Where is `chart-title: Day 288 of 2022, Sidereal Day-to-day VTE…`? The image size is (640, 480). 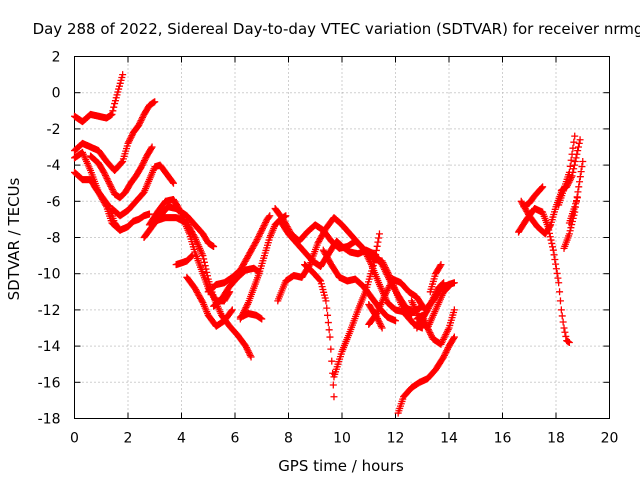
chart-title: Day 288 of 2022, Sidereal Day-to-day VTE… is located at coordinates (336, 29).